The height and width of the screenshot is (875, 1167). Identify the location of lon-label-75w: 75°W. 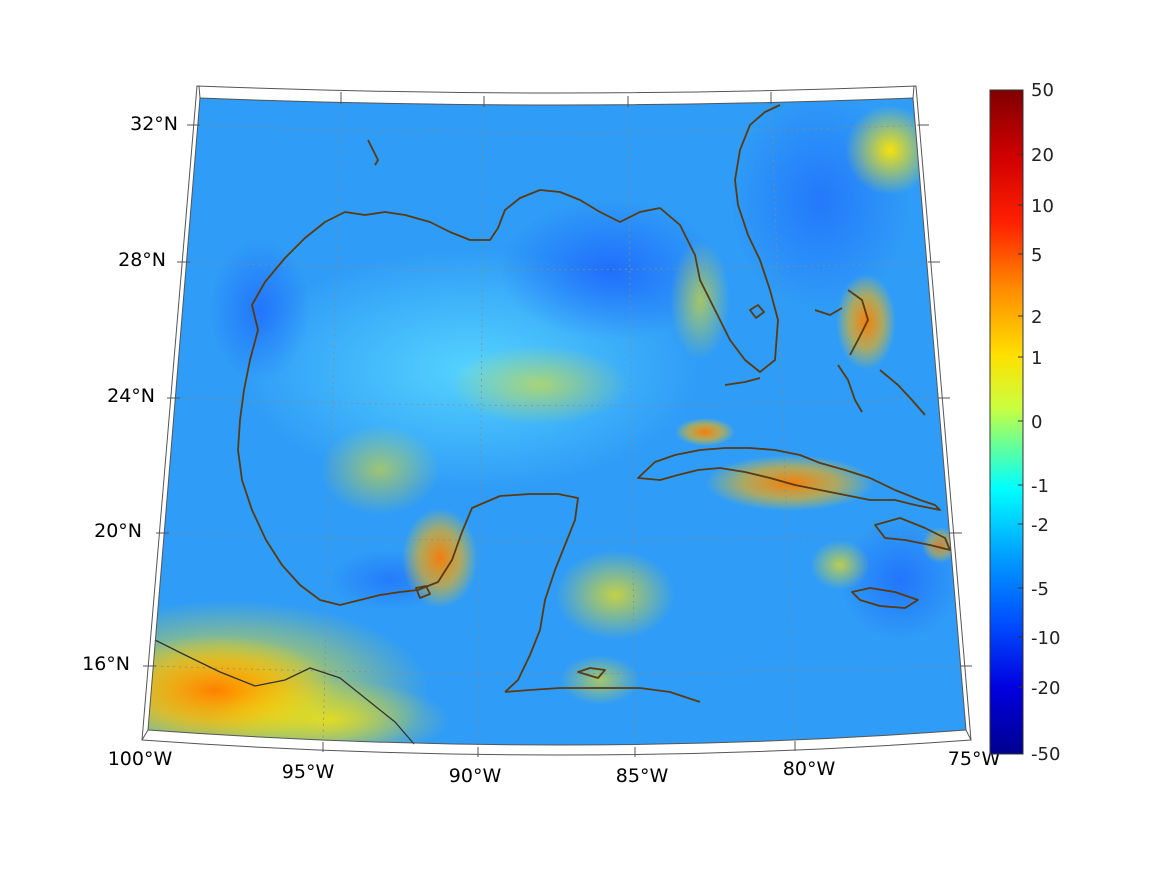
(974, 759).